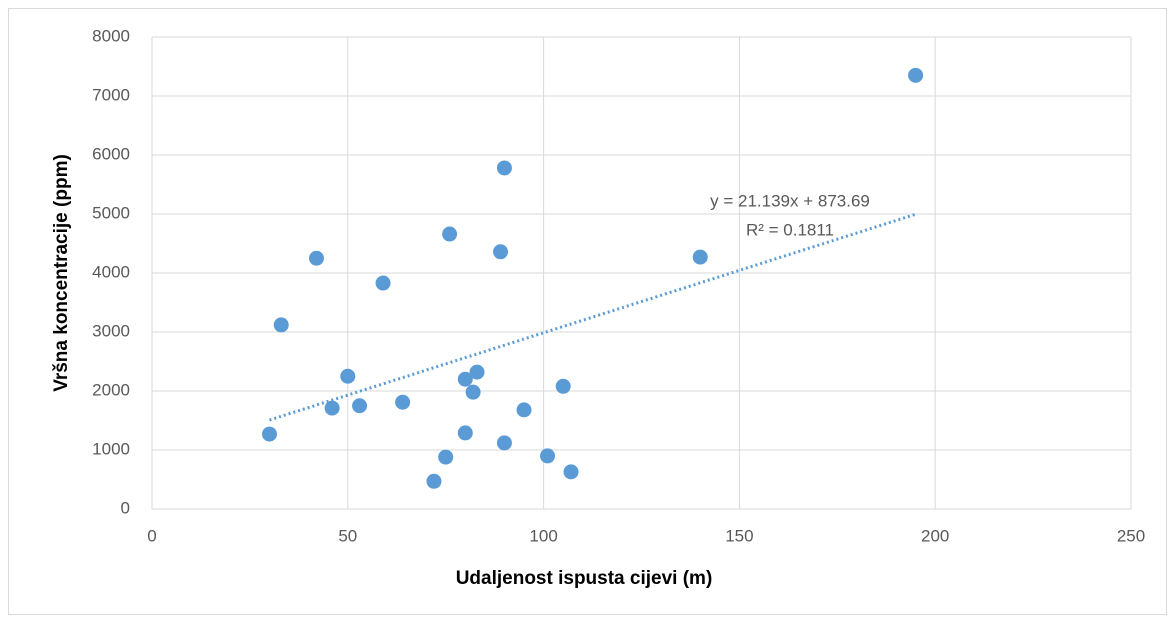  What do you see at coordinates (739, 535) in the screenshot?
I see `x-tick-label: 150` at bounding box center [739, 535].